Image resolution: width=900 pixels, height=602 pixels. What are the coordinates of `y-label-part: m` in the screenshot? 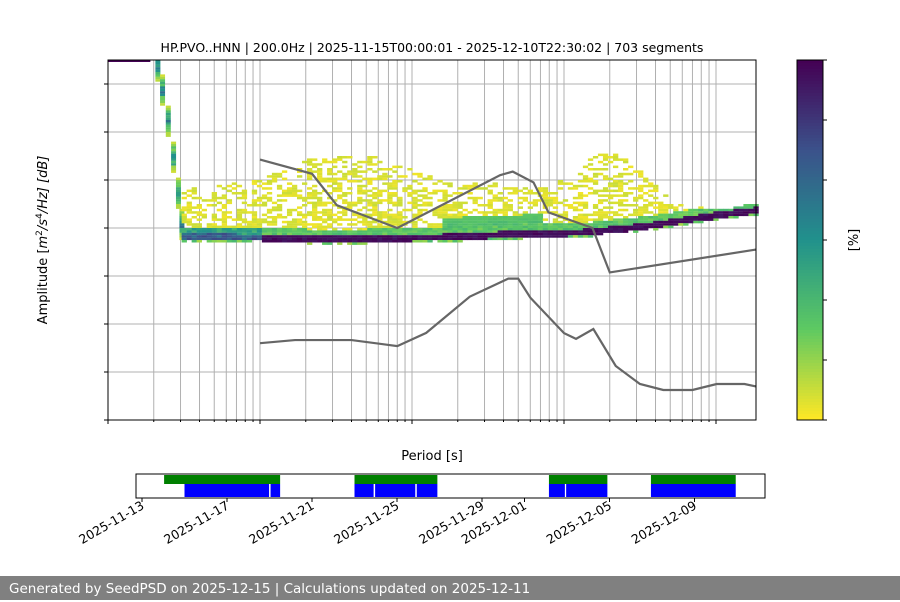 It's located at (43, 242).